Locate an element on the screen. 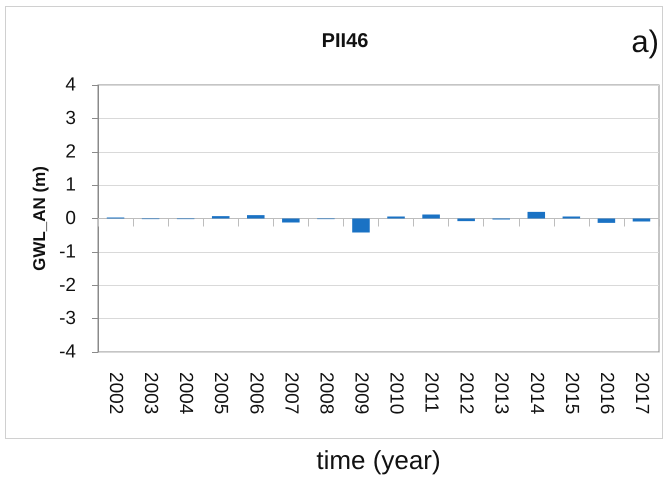 The height and width of the screenshot is (481, 667). x-tick-label: 2017 is located at coordinates (641, 393).